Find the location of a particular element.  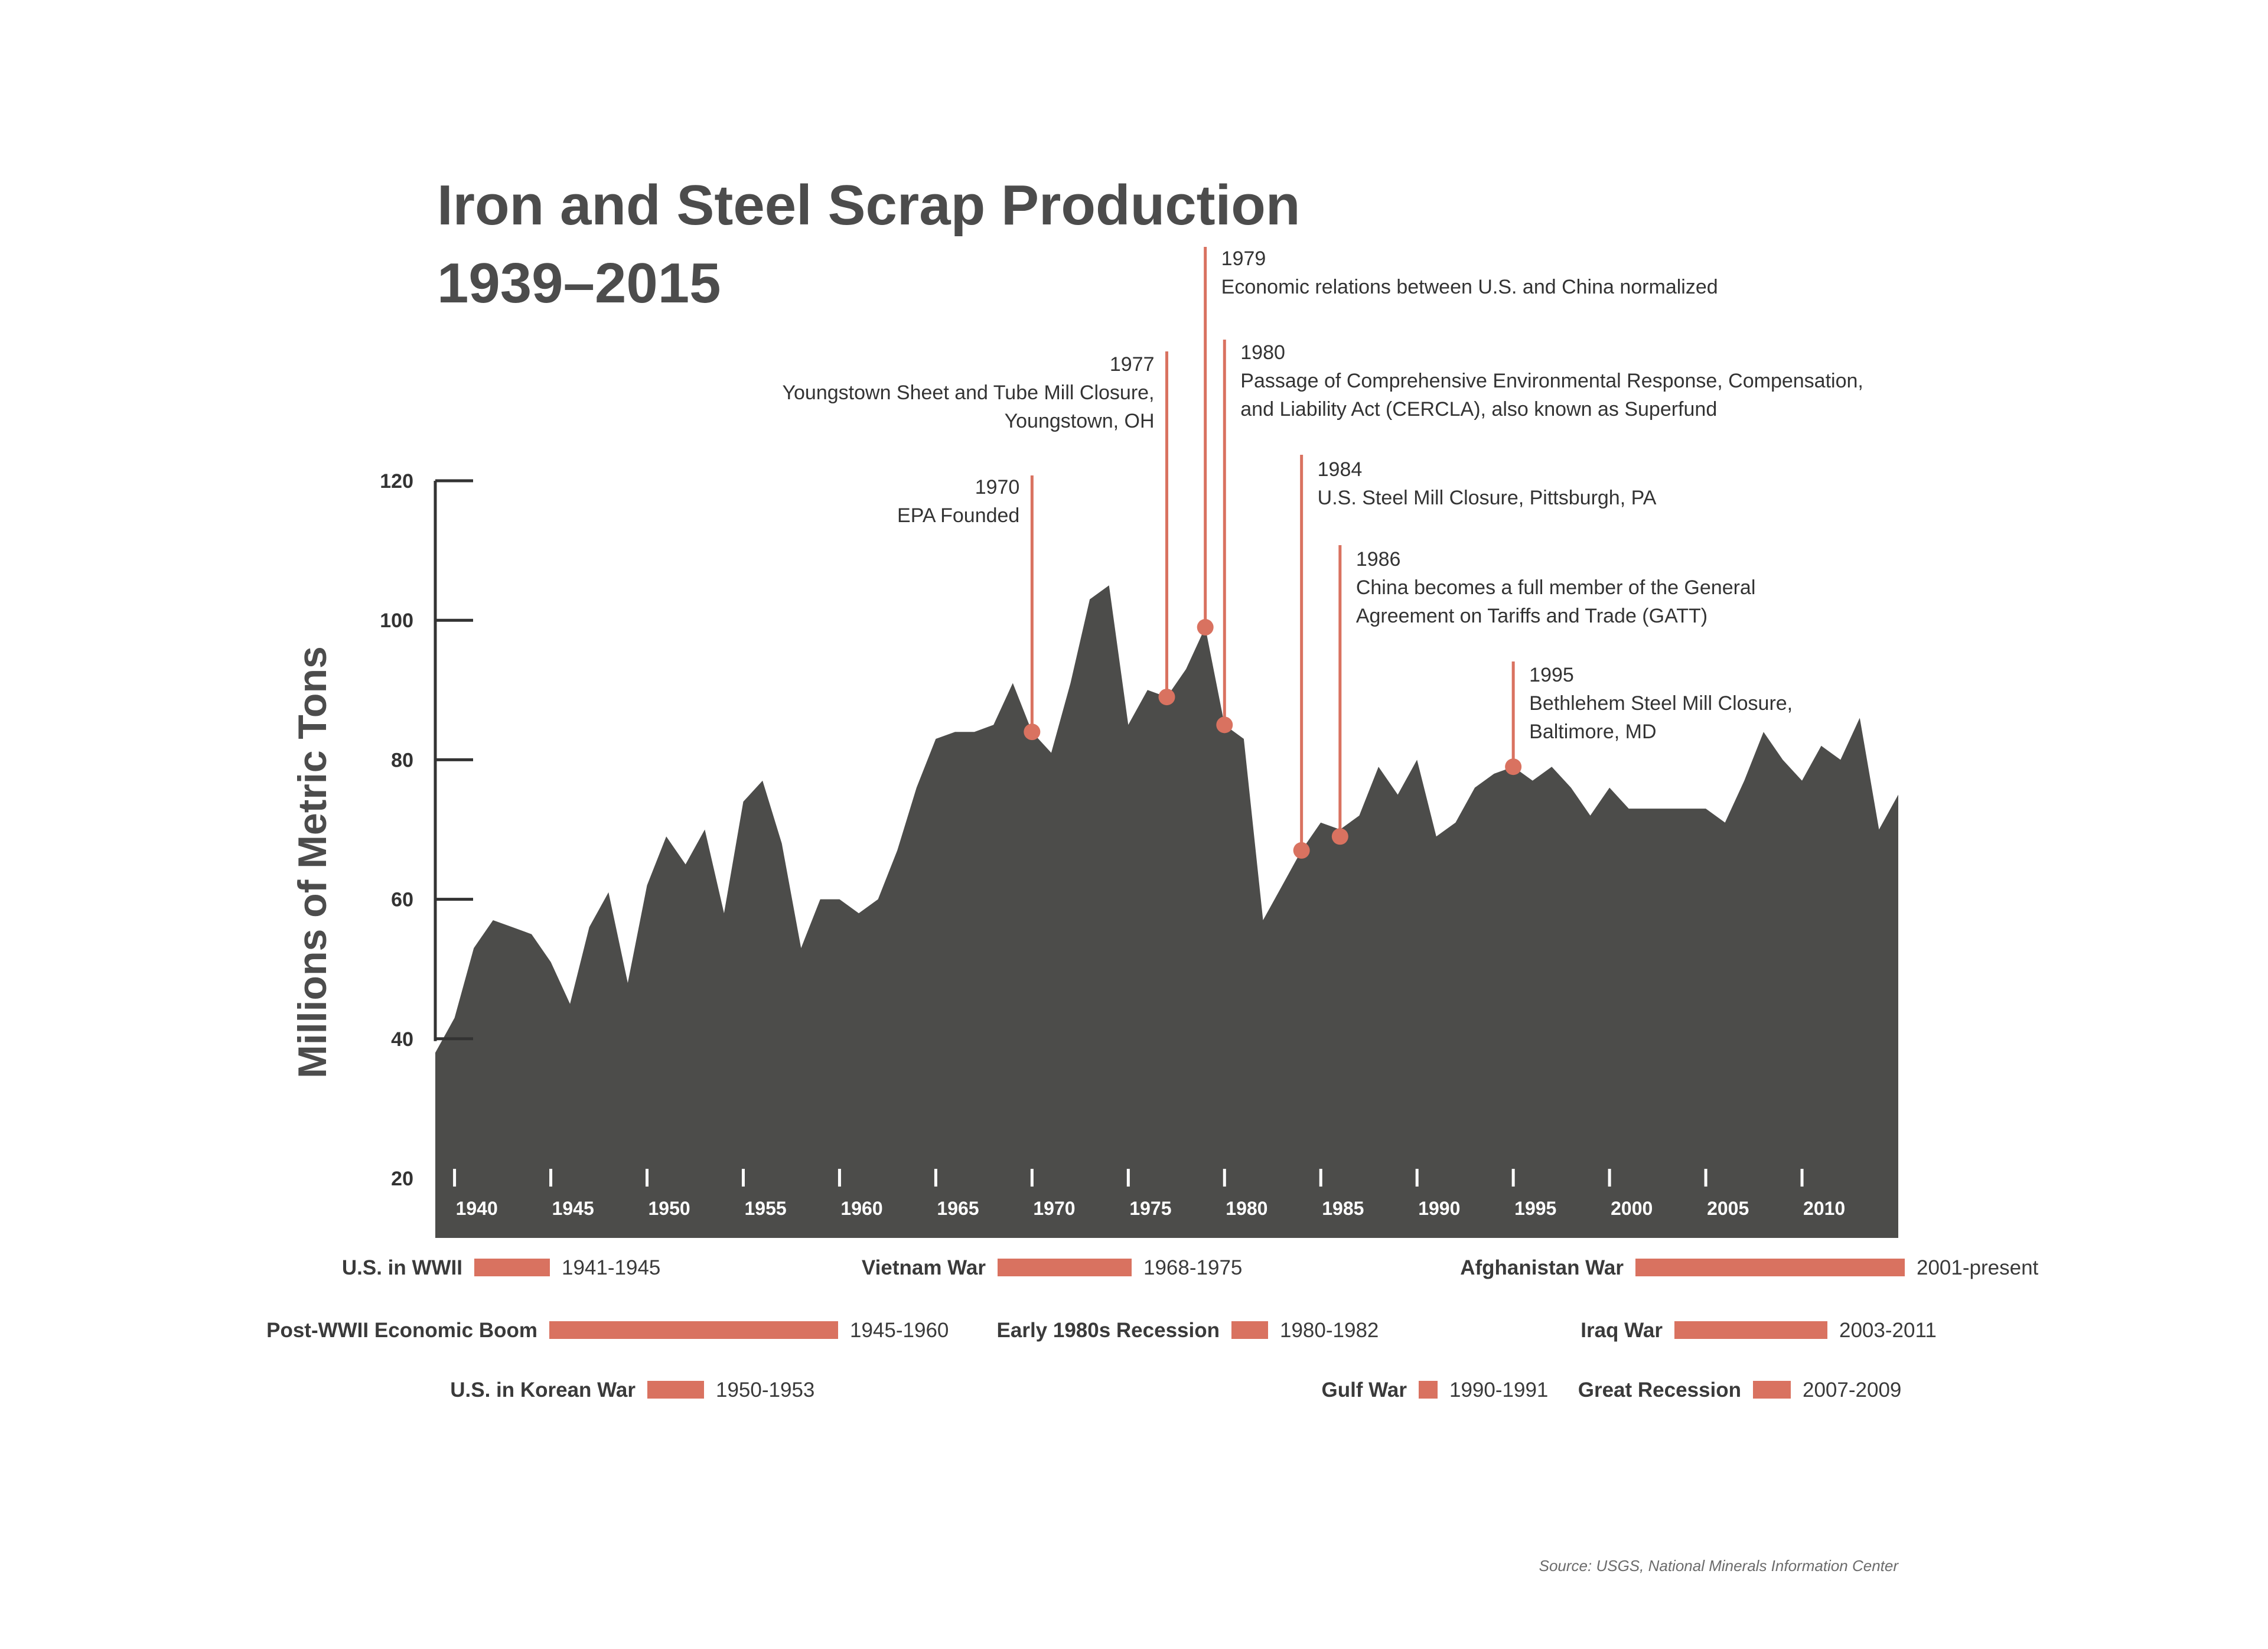

y-tick-label-20: 20 is located at coordinates (402, 1179).